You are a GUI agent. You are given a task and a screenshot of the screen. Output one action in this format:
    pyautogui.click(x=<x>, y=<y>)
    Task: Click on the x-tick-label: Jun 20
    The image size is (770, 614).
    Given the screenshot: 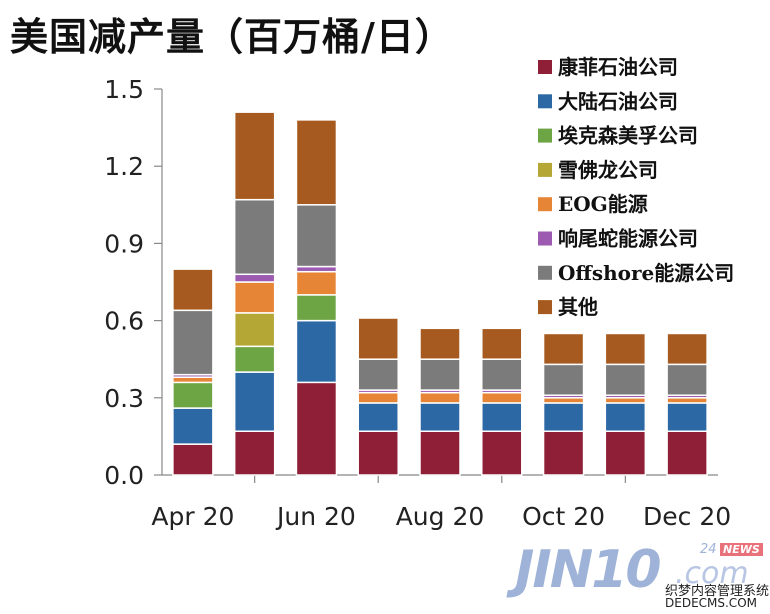 What is the action you would take?
    pyautogui.click(x=315, y=516)
    